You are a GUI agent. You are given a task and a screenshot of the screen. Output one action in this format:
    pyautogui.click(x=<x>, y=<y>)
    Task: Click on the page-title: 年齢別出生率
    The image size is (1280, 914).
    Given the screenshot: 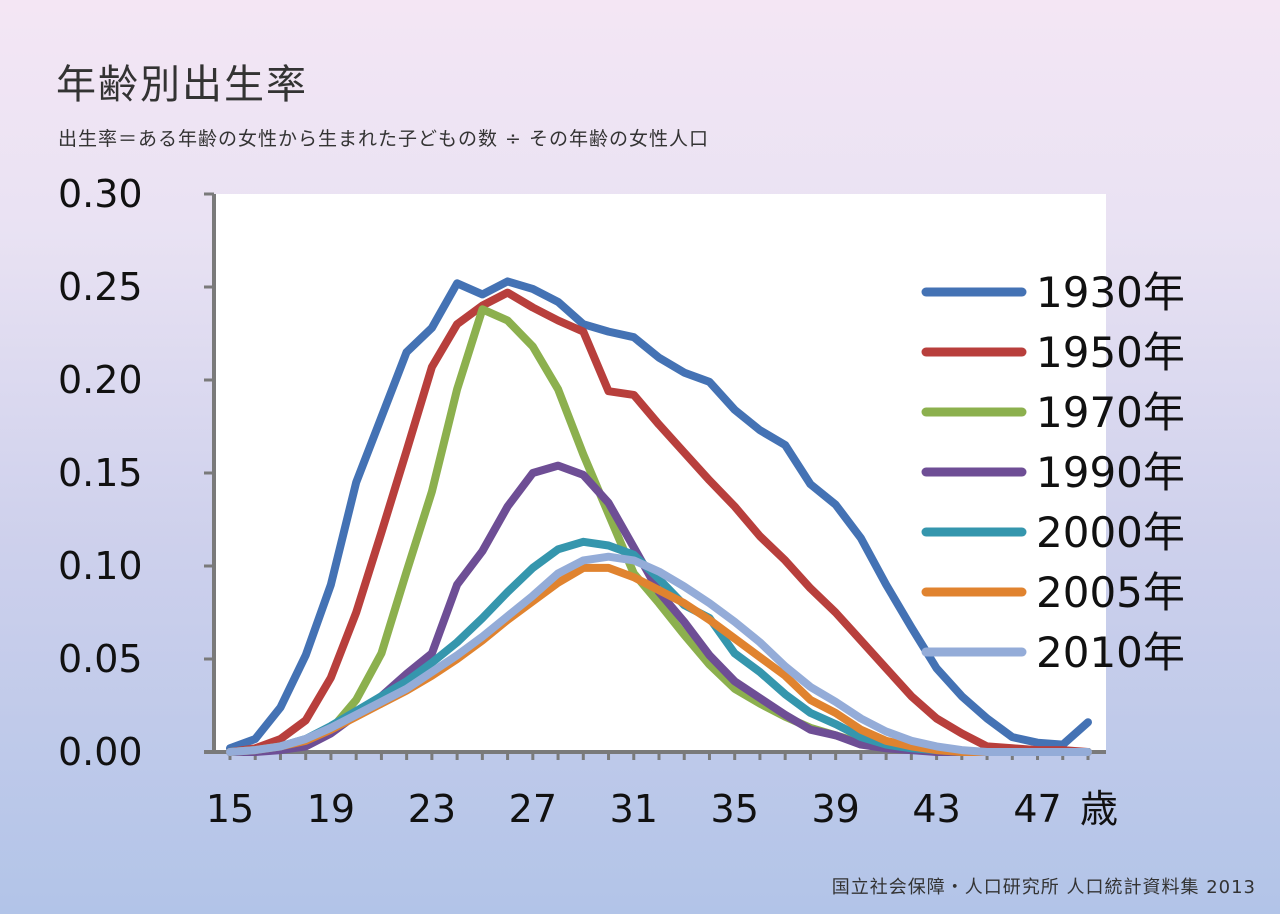 What is the action you would take?
    pyautogui.click(x=182, y=85)
    